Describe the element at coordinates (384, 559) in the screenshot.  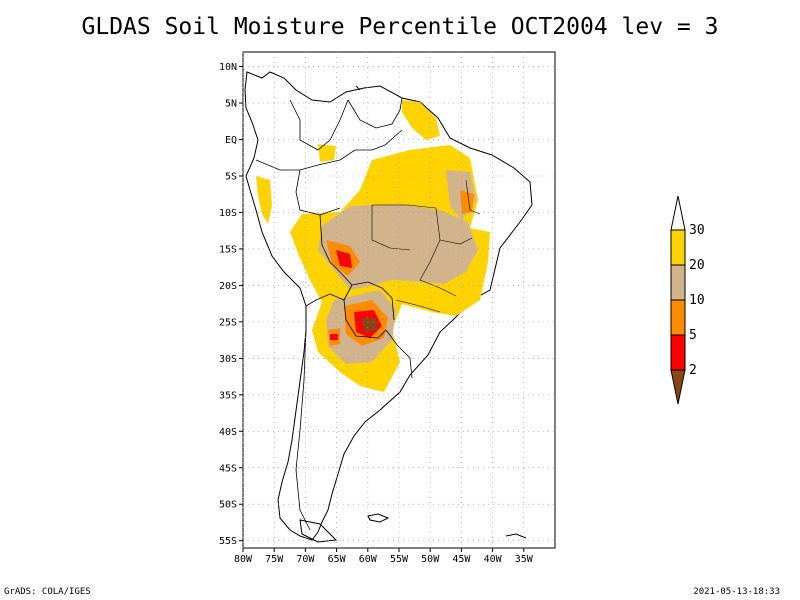
I see `longitude-labels: 80W 75W 70W 65W 60W 55W 50W 45W 40W 35W` at that location.